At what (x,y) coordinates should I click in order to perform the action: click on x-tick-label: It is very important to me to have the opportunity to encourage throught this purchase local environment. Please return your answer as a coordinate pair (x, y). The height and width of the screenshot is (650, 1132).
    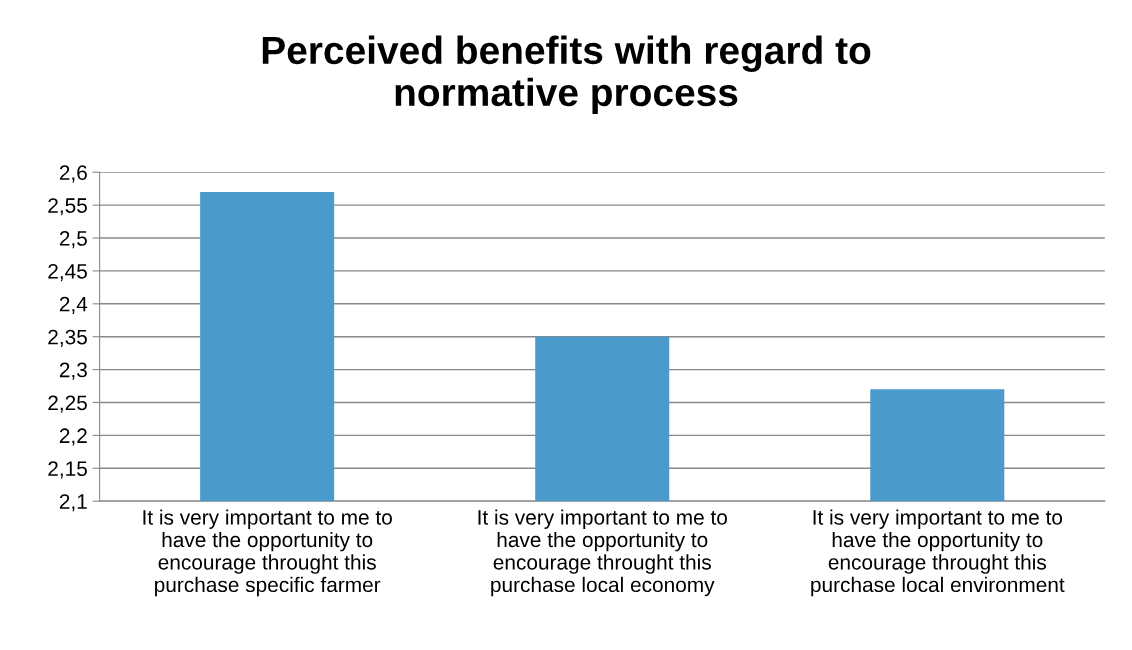
    Looking at the image, I should click on (938, 553).